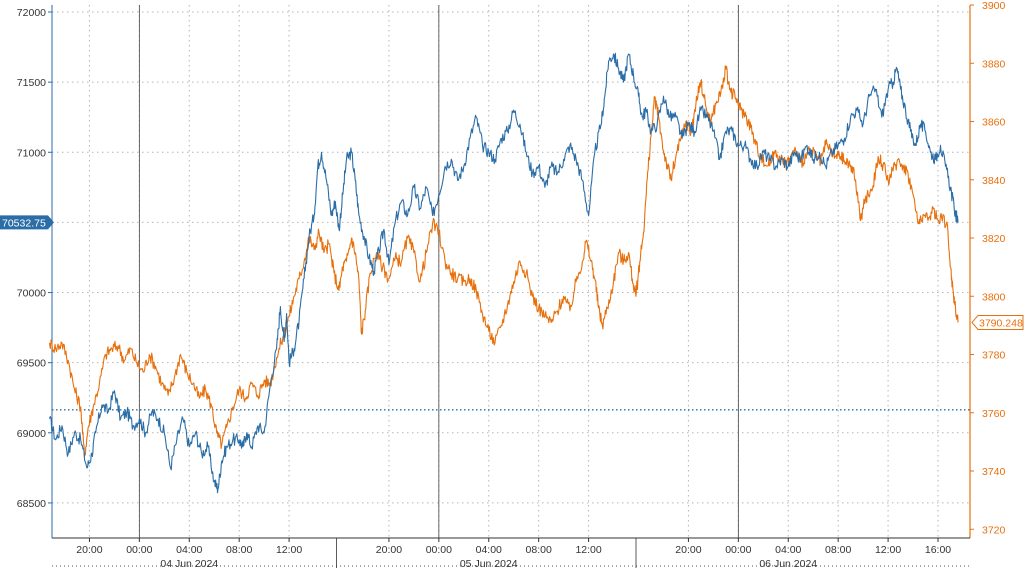 This screenshot has height=570, width=1024. What do you see at coordinates (24, 223) in the screenshot?
I see `left-badge-label: 70532.75` at bounding box center [24, 223].